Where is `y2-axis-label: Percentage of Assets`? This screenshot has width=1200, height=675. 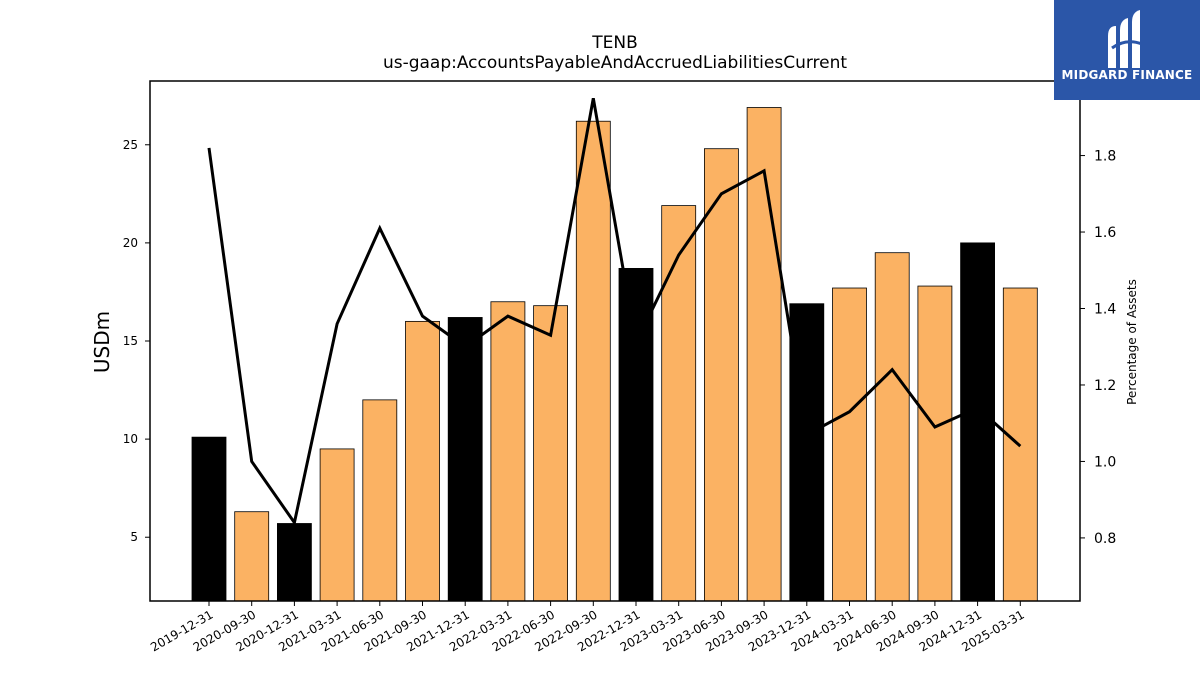
y2-axis-label: Percentage of Assets is located at coordinates (1132, 342).